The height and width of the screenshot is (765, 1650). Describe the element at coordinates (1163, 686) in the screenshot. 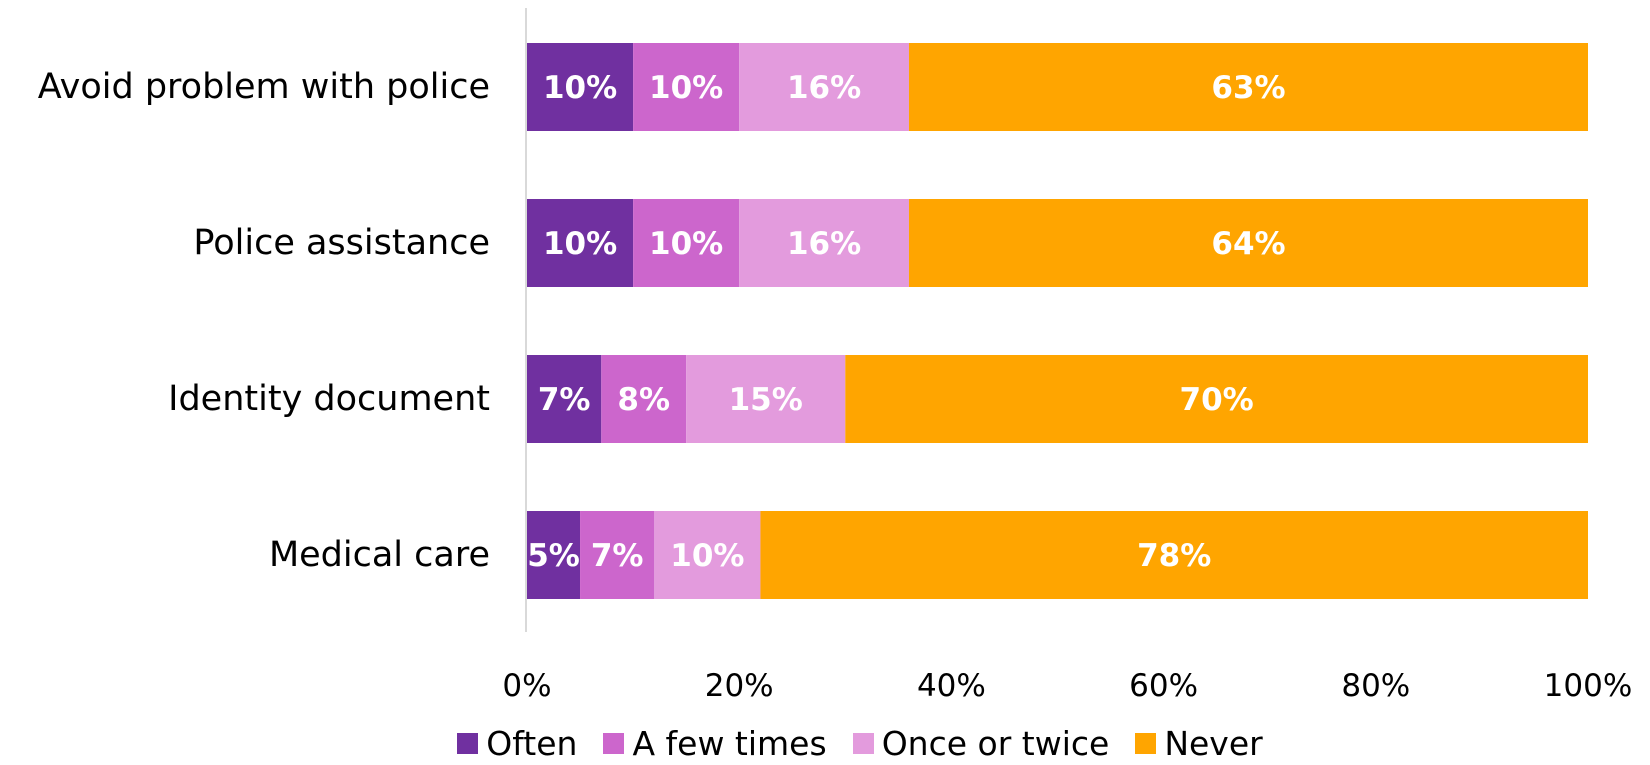

I see `x-tick-label: 60%` at that location.